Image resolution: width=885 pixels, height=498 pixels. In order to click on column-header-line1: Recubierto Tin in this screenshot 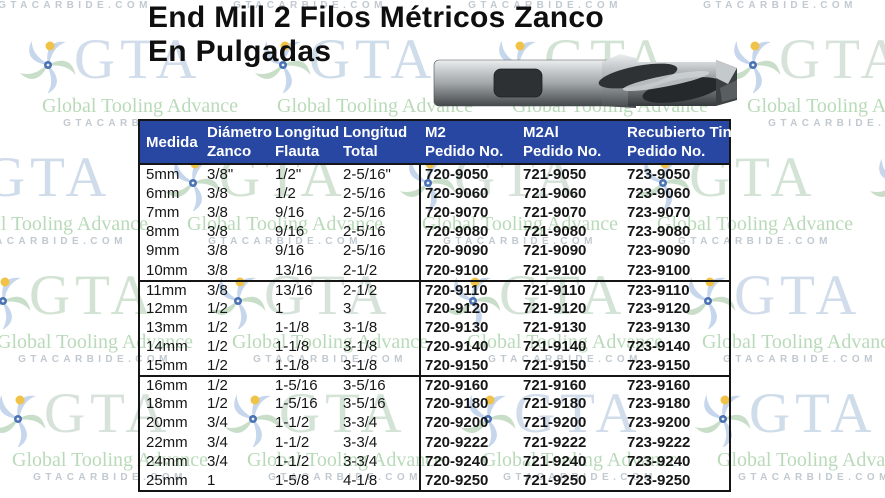, I will do `click(679, 132)`.